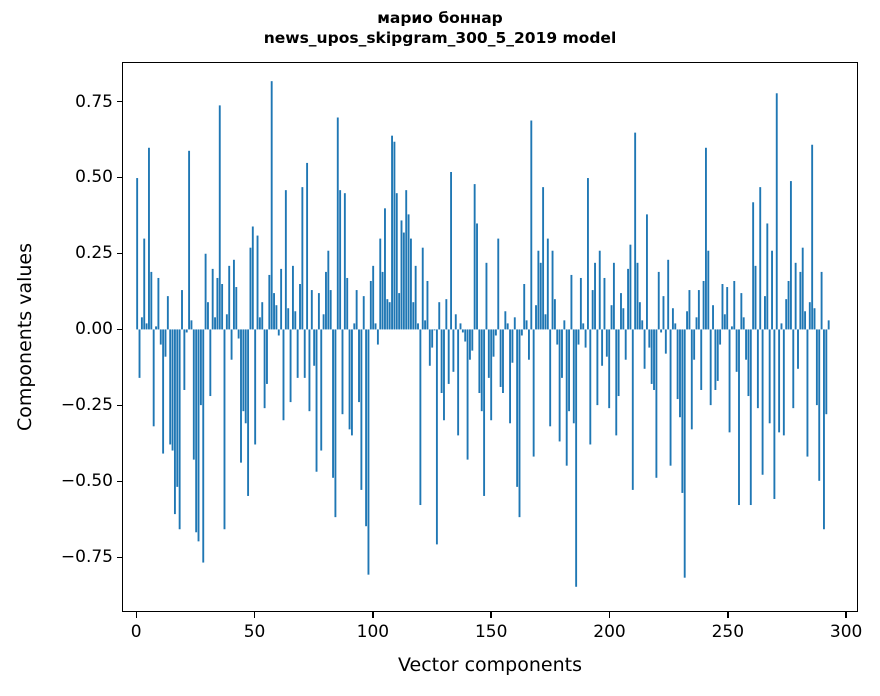  What do you see at coordinates (86, 557) in the screenshot?
I see `y-tick-label: −0.75` at bounding box center [86, 557].